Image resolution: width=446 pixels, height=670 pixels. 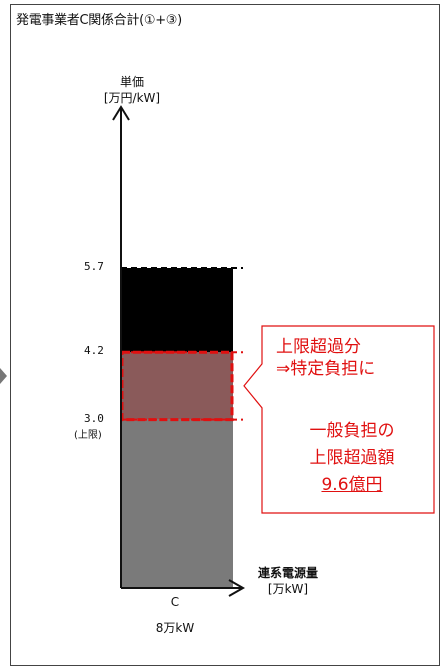 I want to click on callout-top-line2: ⇒特定負担に, so click(x=326, y=369).